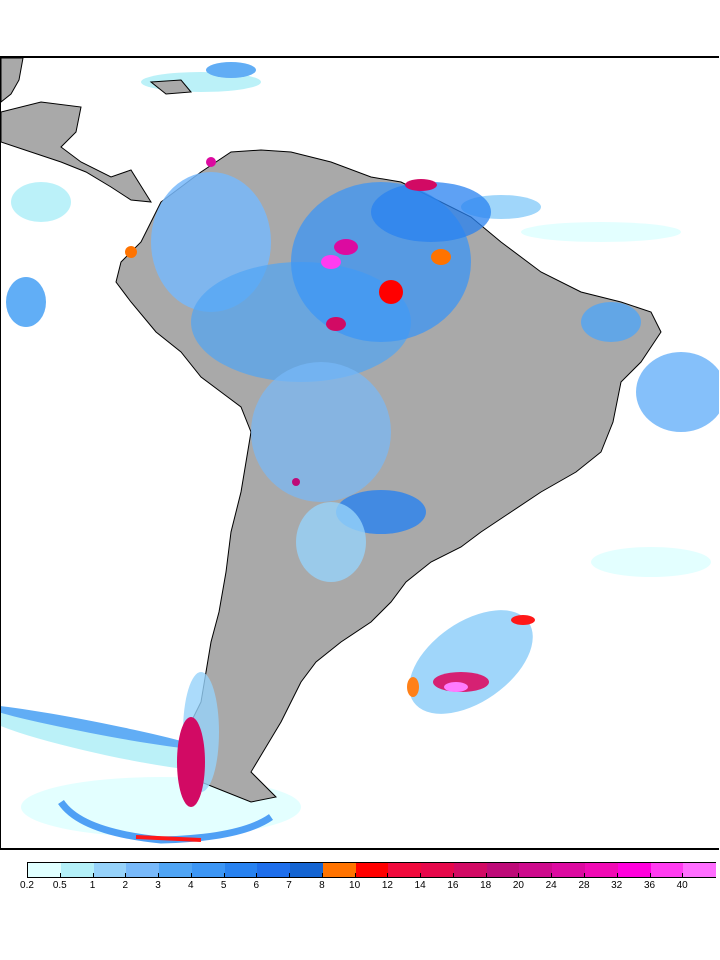 The image size is (720, 960). Describe the element at coordinates (682, 885) in the screenshot. I see `legend-tick-label: 40` at that location.